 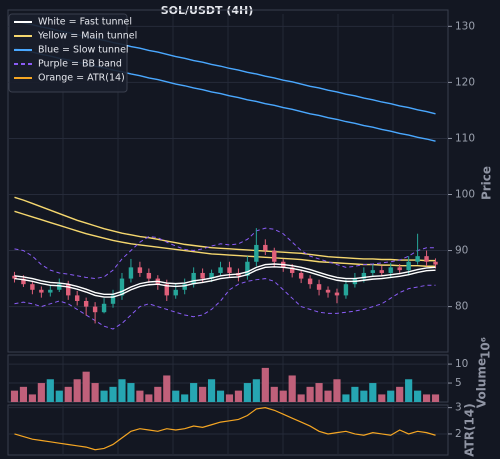 What do you see at coordinates (465, 26) in the screenshot?
I see `y-tick-label: 130` at bounding box center [465, 26].